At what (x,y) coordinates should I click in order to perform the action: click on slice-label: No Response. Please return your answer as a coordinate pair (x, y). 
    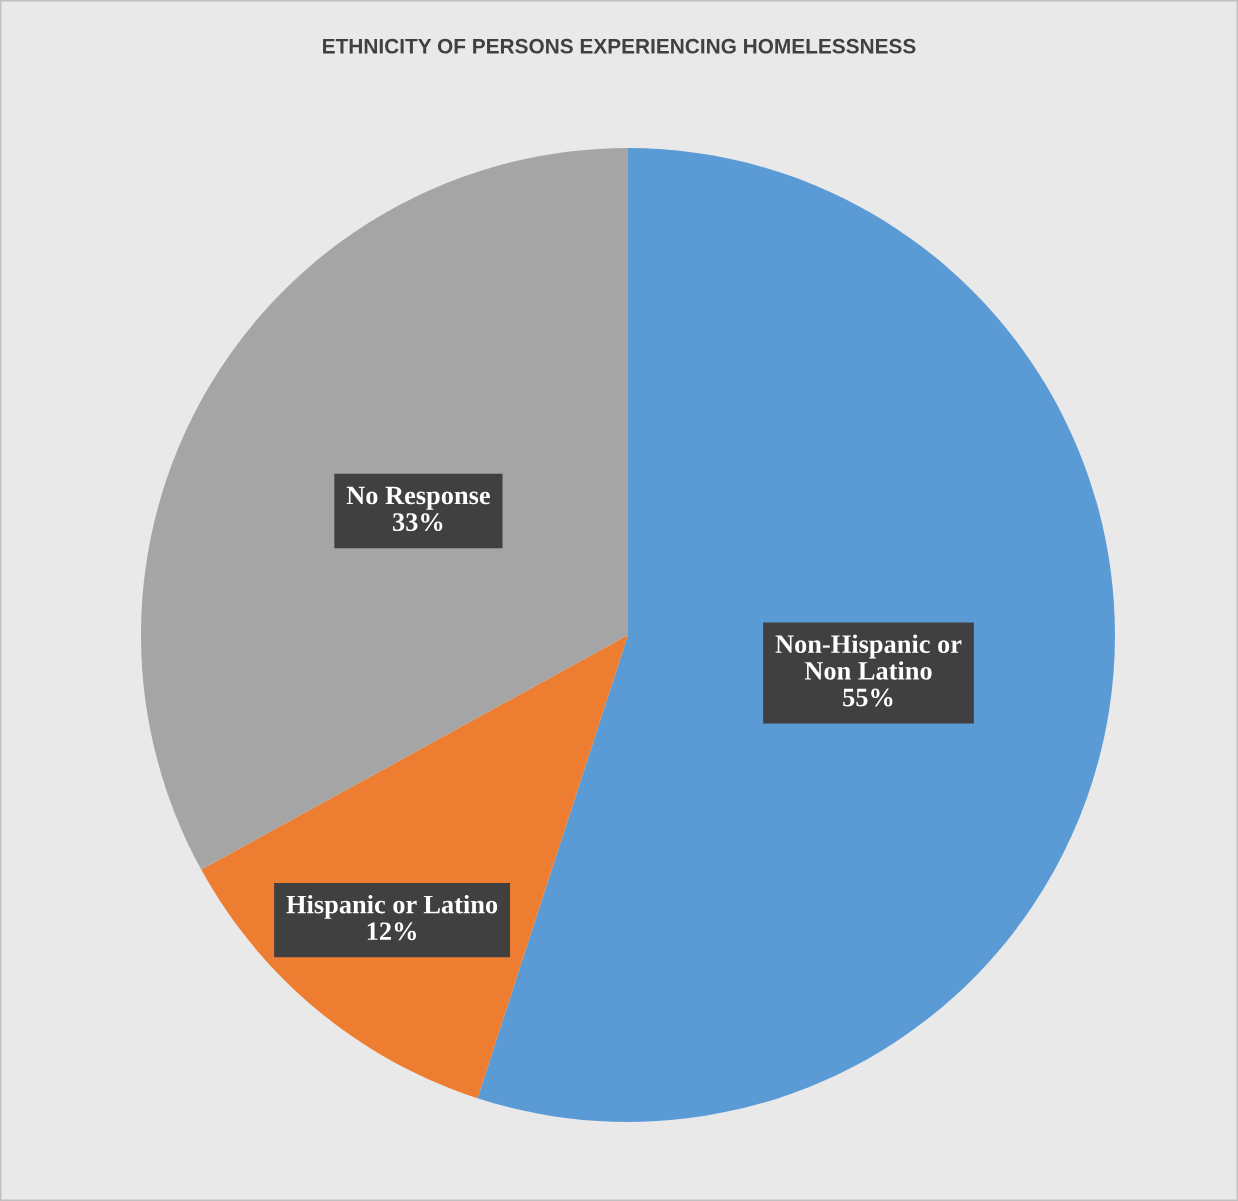
    Looking at the image, I should click on (418, 498).